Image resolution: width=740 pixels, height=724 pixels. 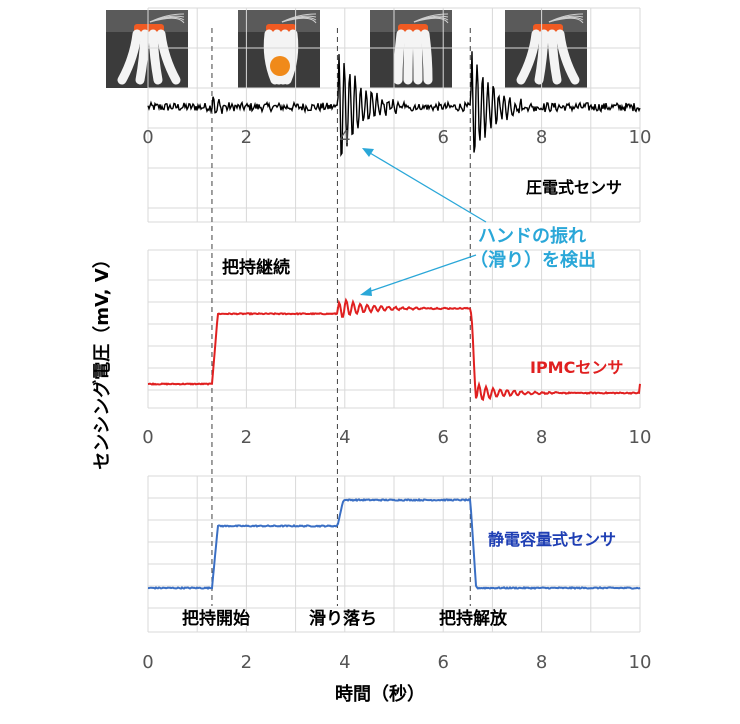 I want to click on piezo-series-line, so click(x=394, y=104).